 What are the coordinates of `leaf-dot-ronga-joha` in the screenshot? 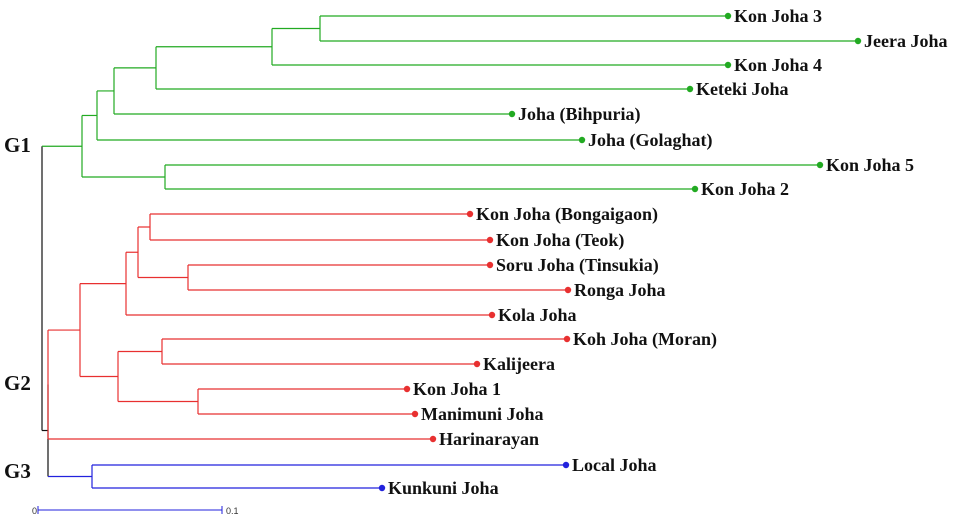 It's located at (568, 290).